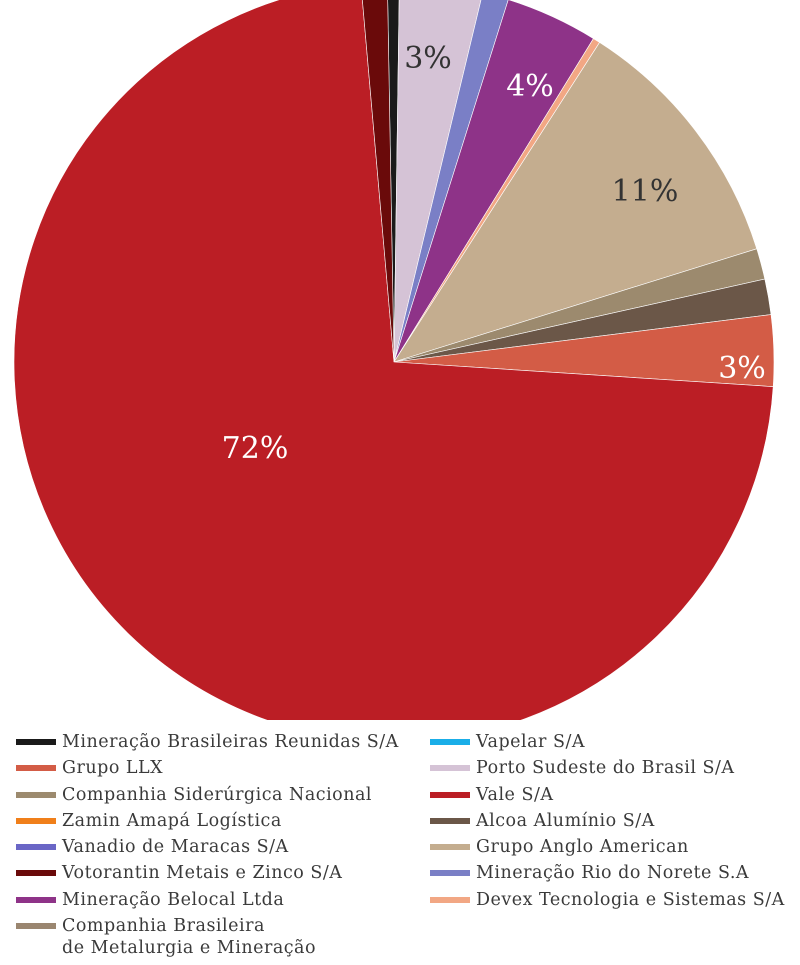 This screenshot has height=965, width=800. I want to click on legend-item-right-4: Grupo Anglo American, so click(615, 849).